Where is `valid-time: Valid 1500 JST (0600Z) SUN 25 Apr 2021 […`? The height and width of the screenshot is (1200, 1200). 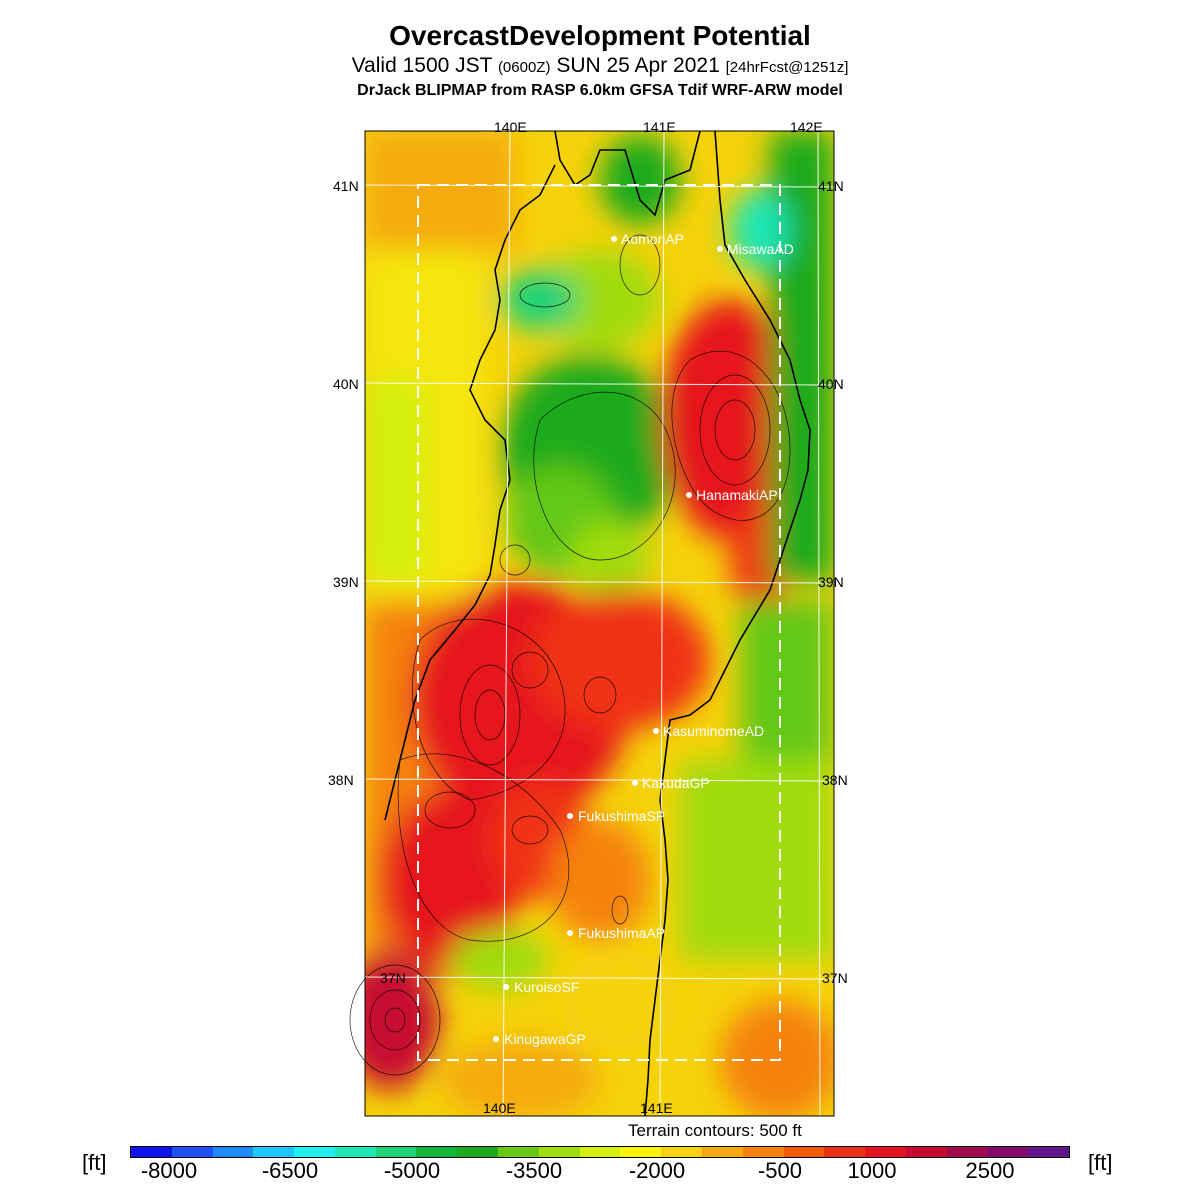
valid-time: Valid 1500 JST (0600Z) SUN 25 Apr 2021 [… is located at coordinates (600, 66).